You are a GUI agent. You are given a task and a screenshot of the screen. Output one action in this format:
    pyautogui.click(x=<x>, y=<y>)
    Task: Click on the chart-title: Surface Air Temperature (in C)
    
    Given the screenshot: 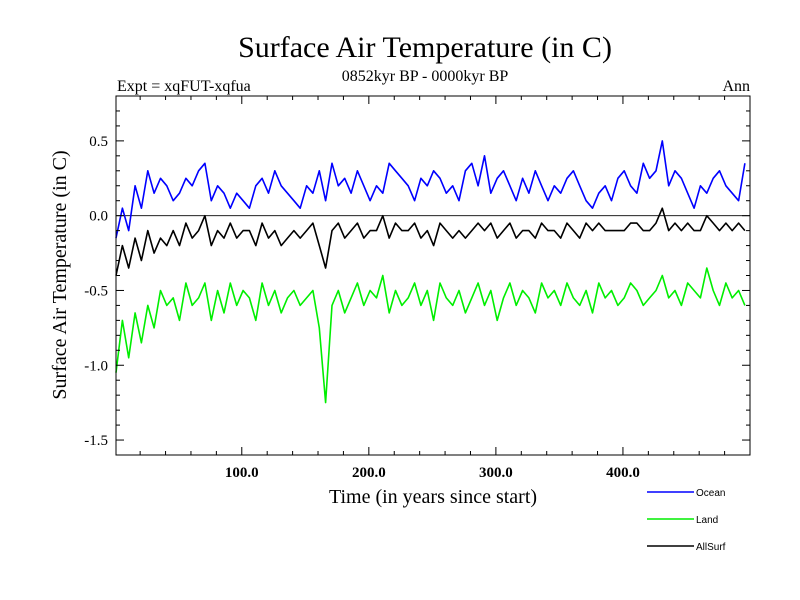 What is the action you would take?
    pyautogui.click(x=425, y=47)
    